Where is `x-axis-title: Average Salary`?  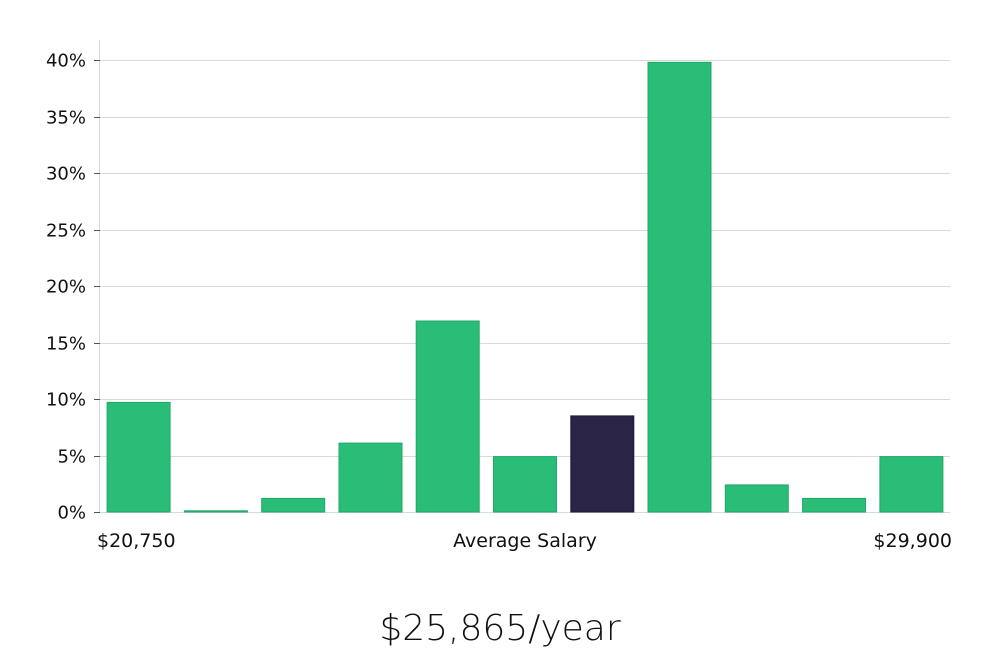
x-axis-title: Average Salary is located at coordinates (525, 541).